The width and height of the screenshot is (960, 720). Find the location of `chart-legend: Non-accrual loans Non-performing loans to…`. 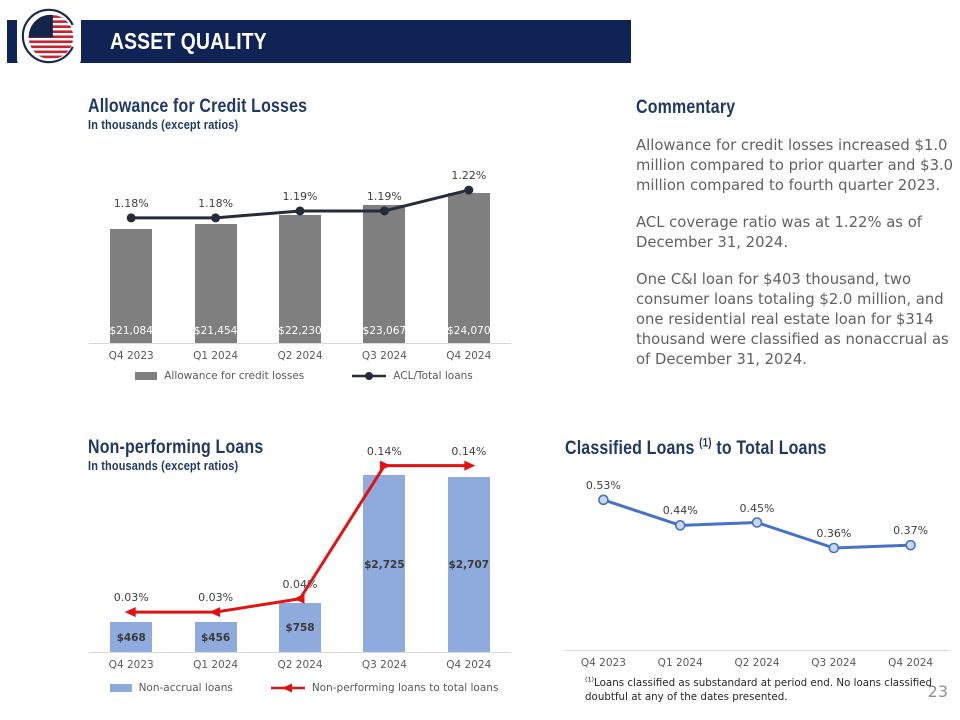

chart-legend: Non-accrual loans Non-performing loans to… is located at coordinates (304, 688).